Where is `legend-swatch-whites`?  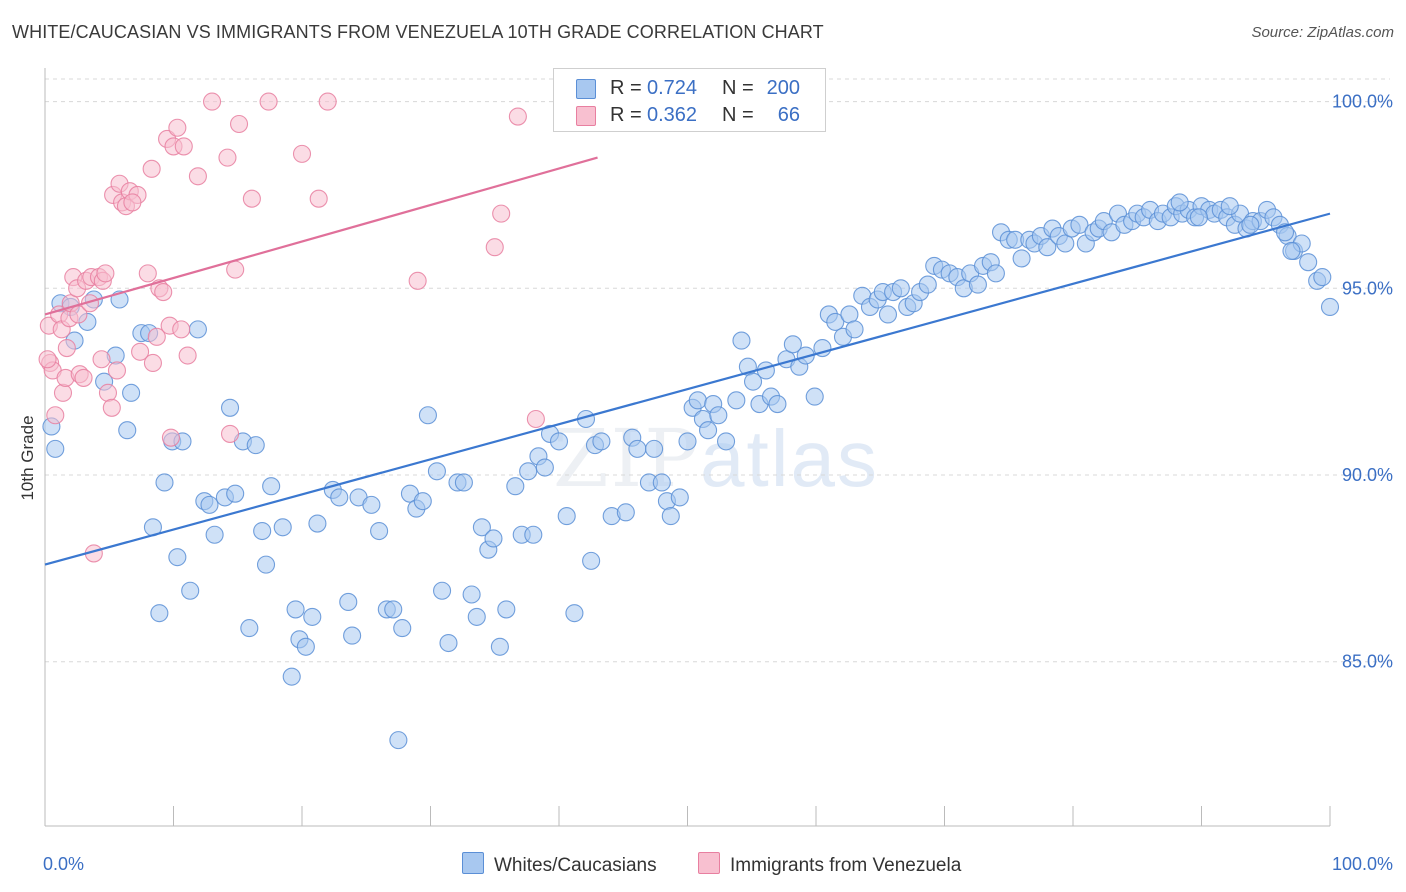 legend-swatch-whites is located at coordinates (586, 89).